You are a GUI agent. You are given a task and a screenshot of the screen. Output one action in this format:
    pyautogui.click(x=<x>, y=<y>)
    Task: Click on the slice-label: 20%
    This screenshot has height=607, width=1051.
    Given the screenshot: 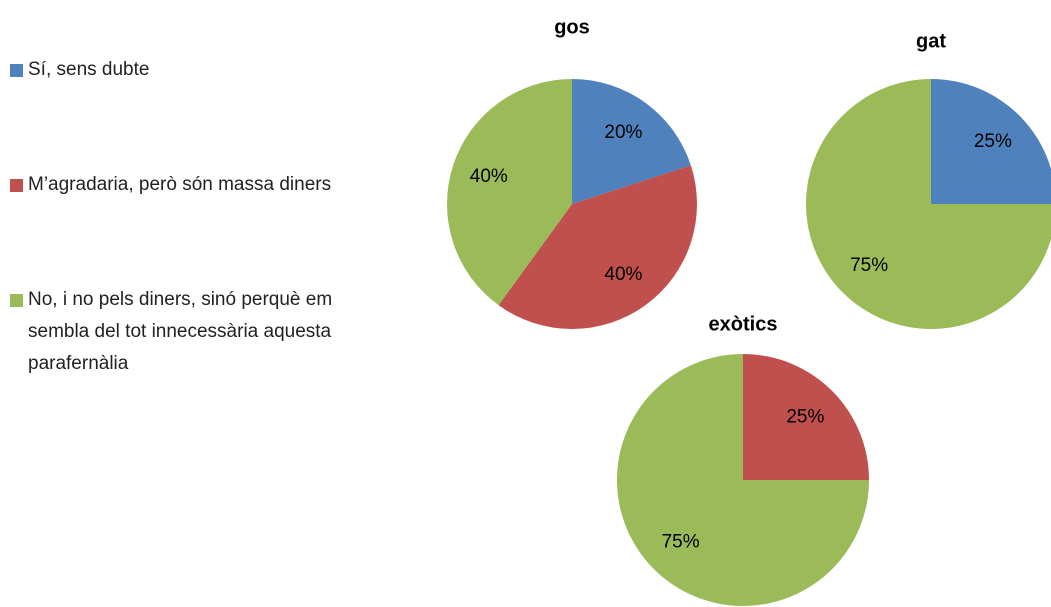 What is the action you would take?
    pyautogui.click(x=623, y=132)
    